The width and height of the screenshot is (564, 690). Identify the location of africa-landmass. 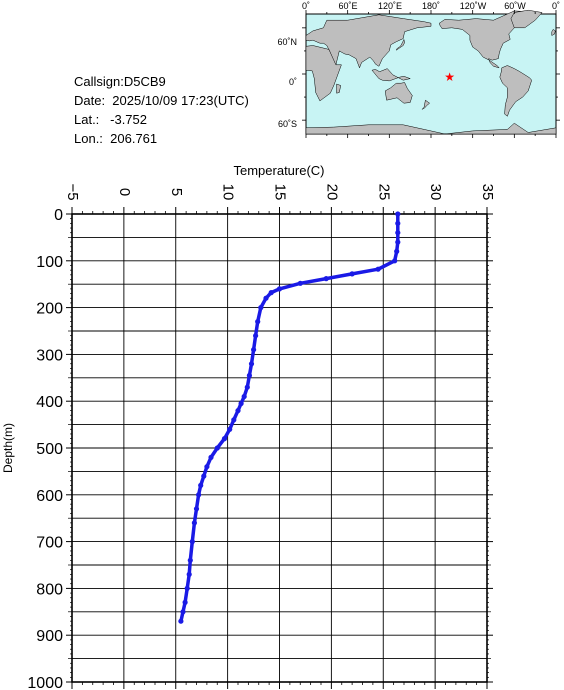
(323, 73).